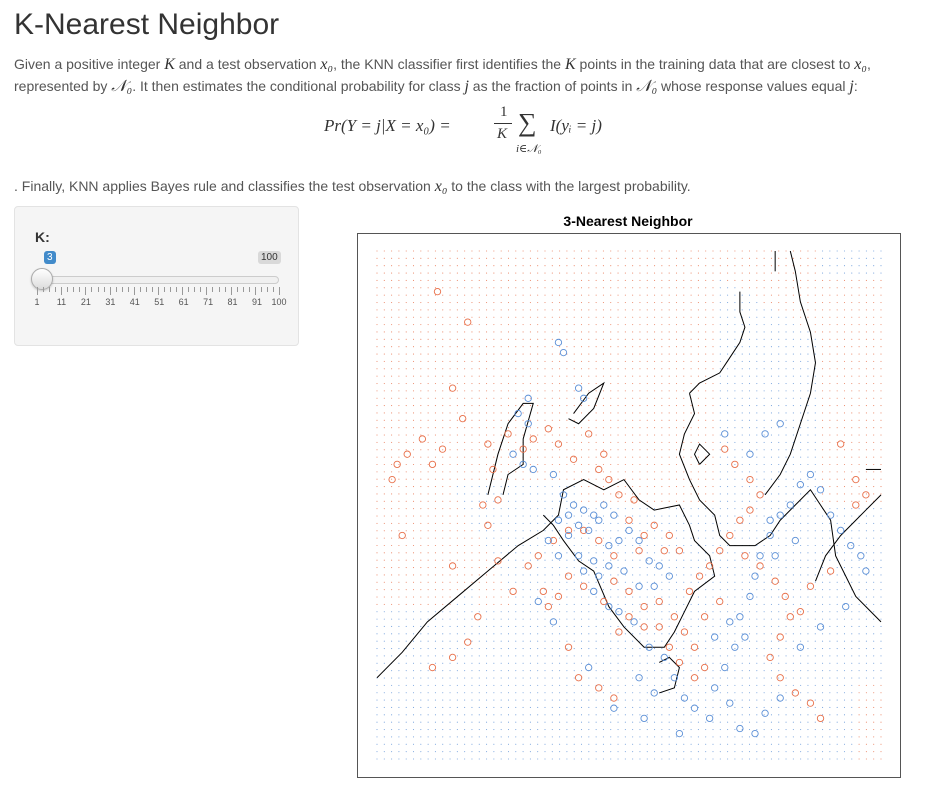 This screenshot has width=940, height=802. What do you see at coordinates (41, 279) in the screenshot?
I see `k-slider-handle` at bounding box center [41, 279].